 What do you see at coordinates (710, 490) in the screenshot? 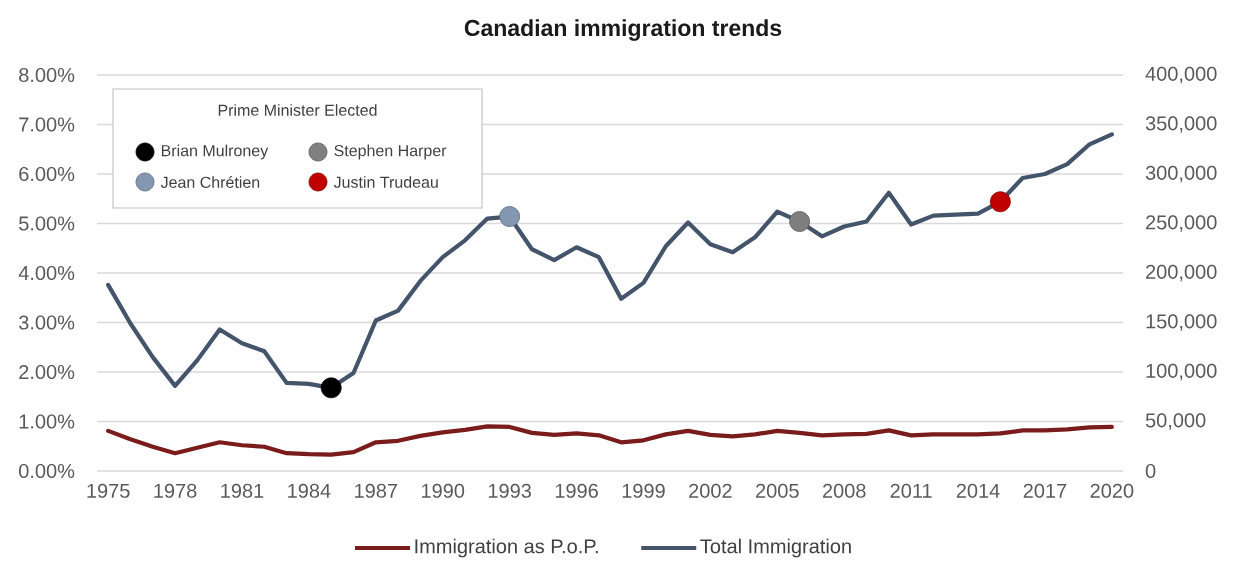
I see `x-tick-label: 2002` at bounding box center [710, 490].